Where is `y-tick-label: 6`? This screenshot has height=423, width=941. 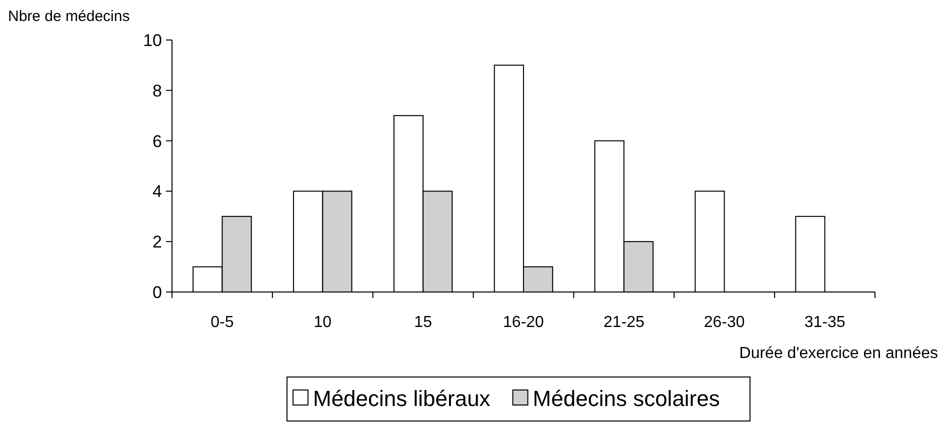
y-tick-label: 6 is located at coordinates (157, 141).